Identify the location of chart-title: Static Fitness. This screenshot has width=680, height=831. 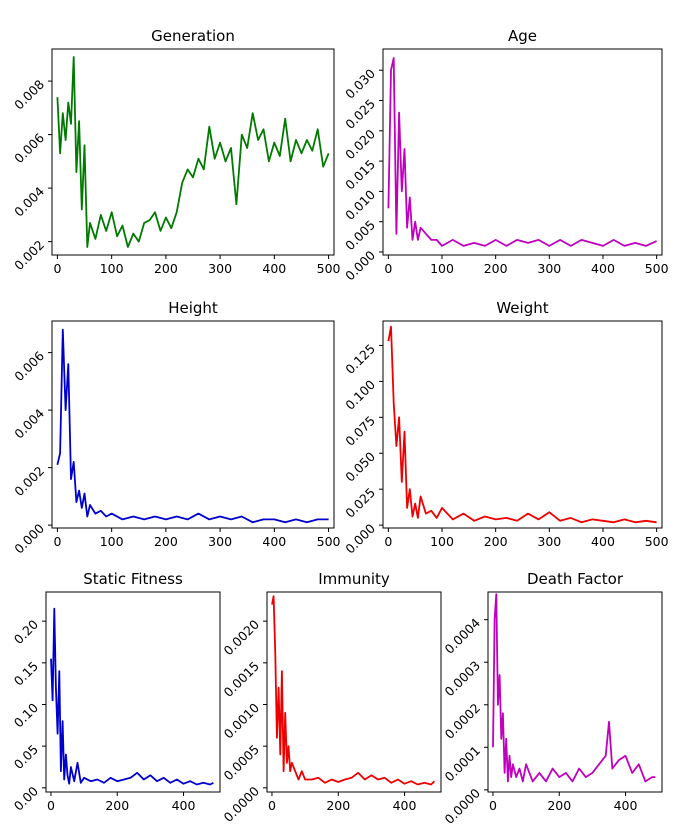
(133, 579).